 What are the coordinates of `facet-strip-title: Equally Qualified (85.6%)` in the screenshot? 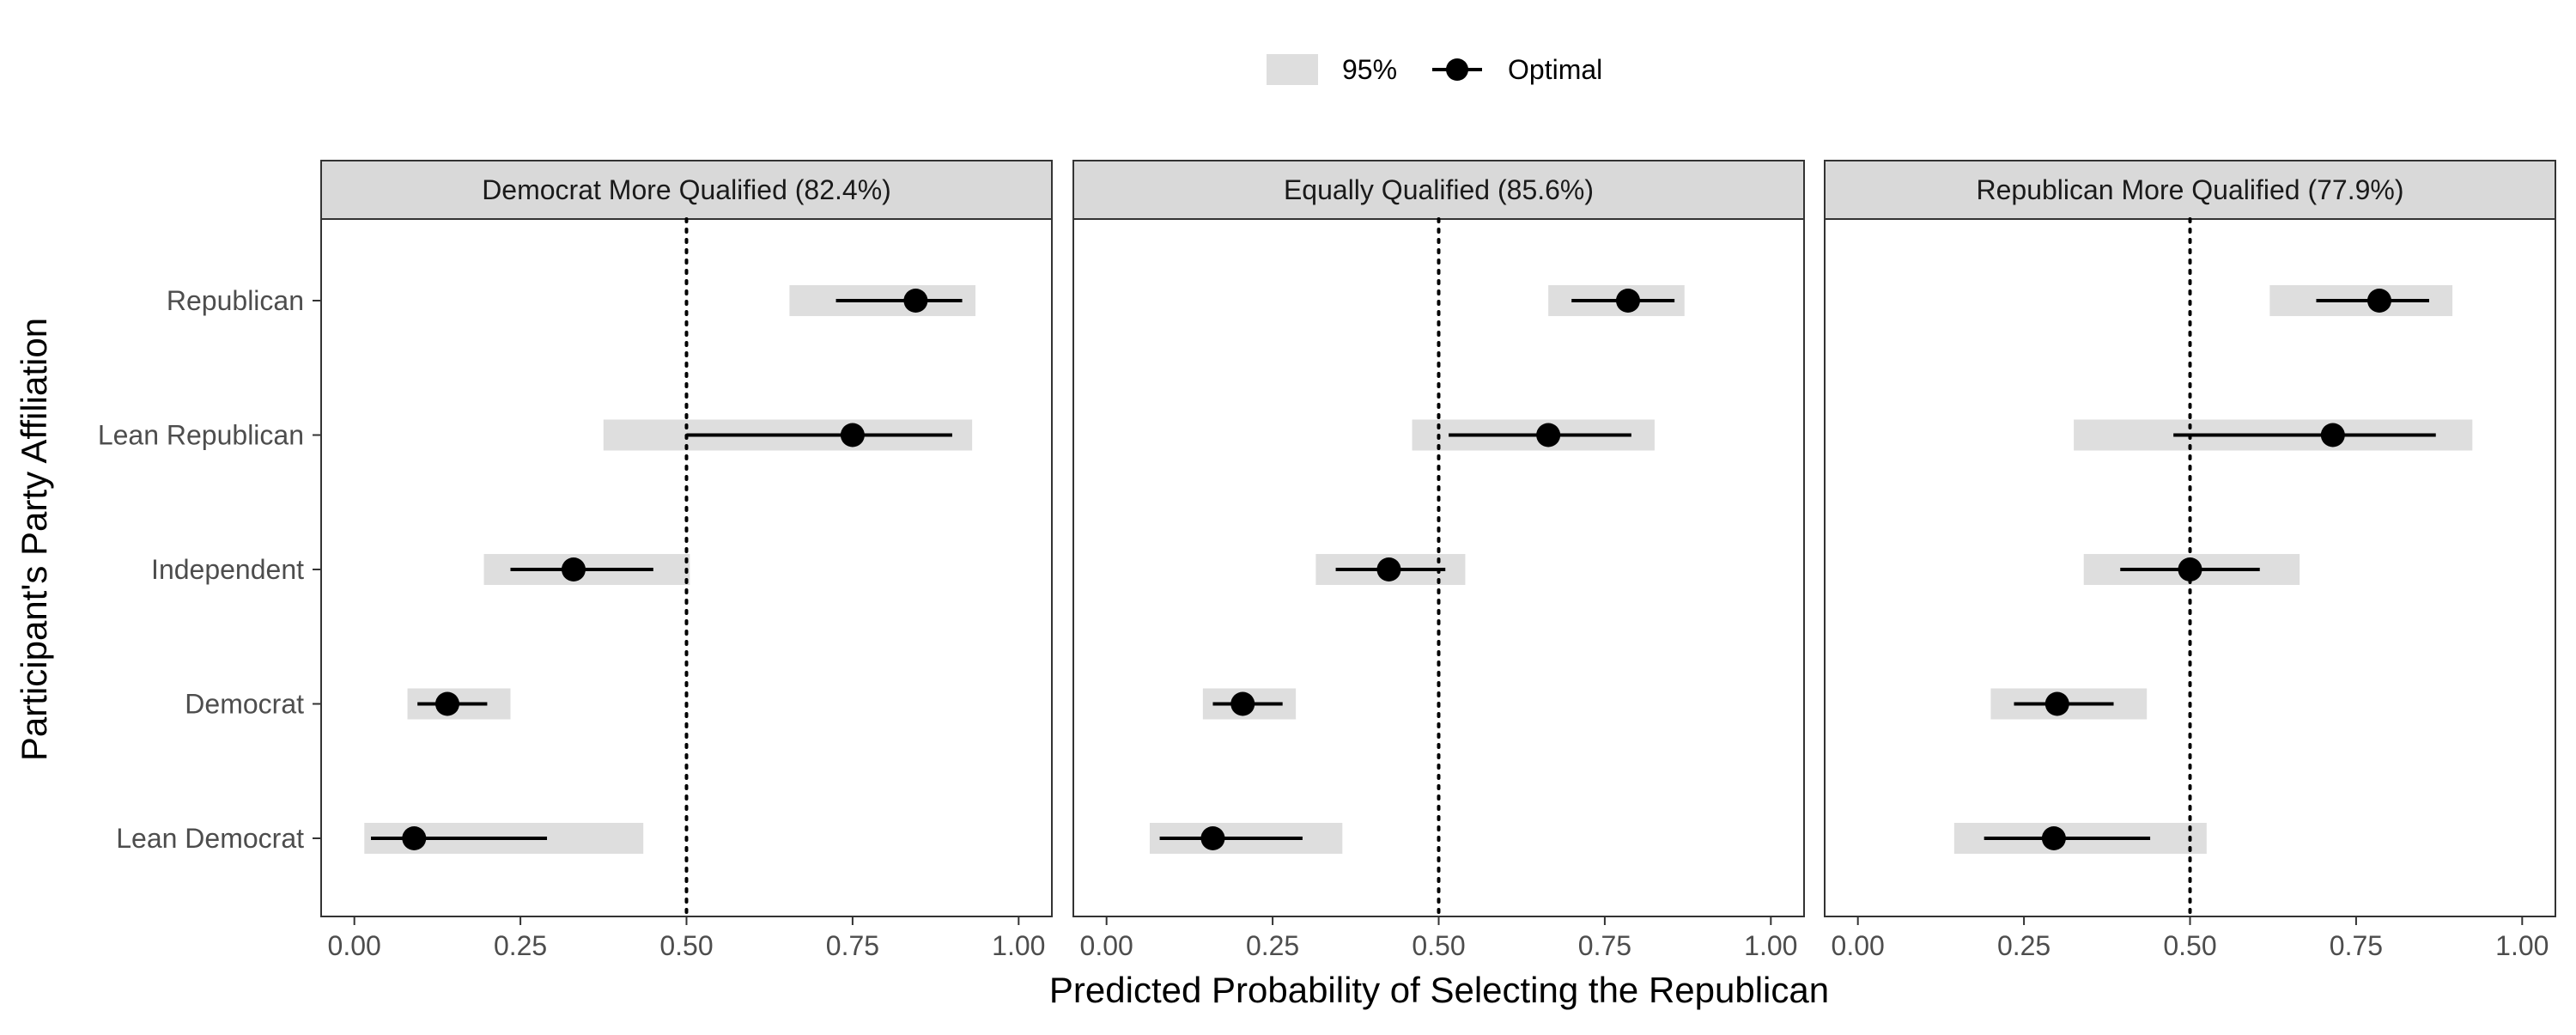 It's located at (1439, 189).